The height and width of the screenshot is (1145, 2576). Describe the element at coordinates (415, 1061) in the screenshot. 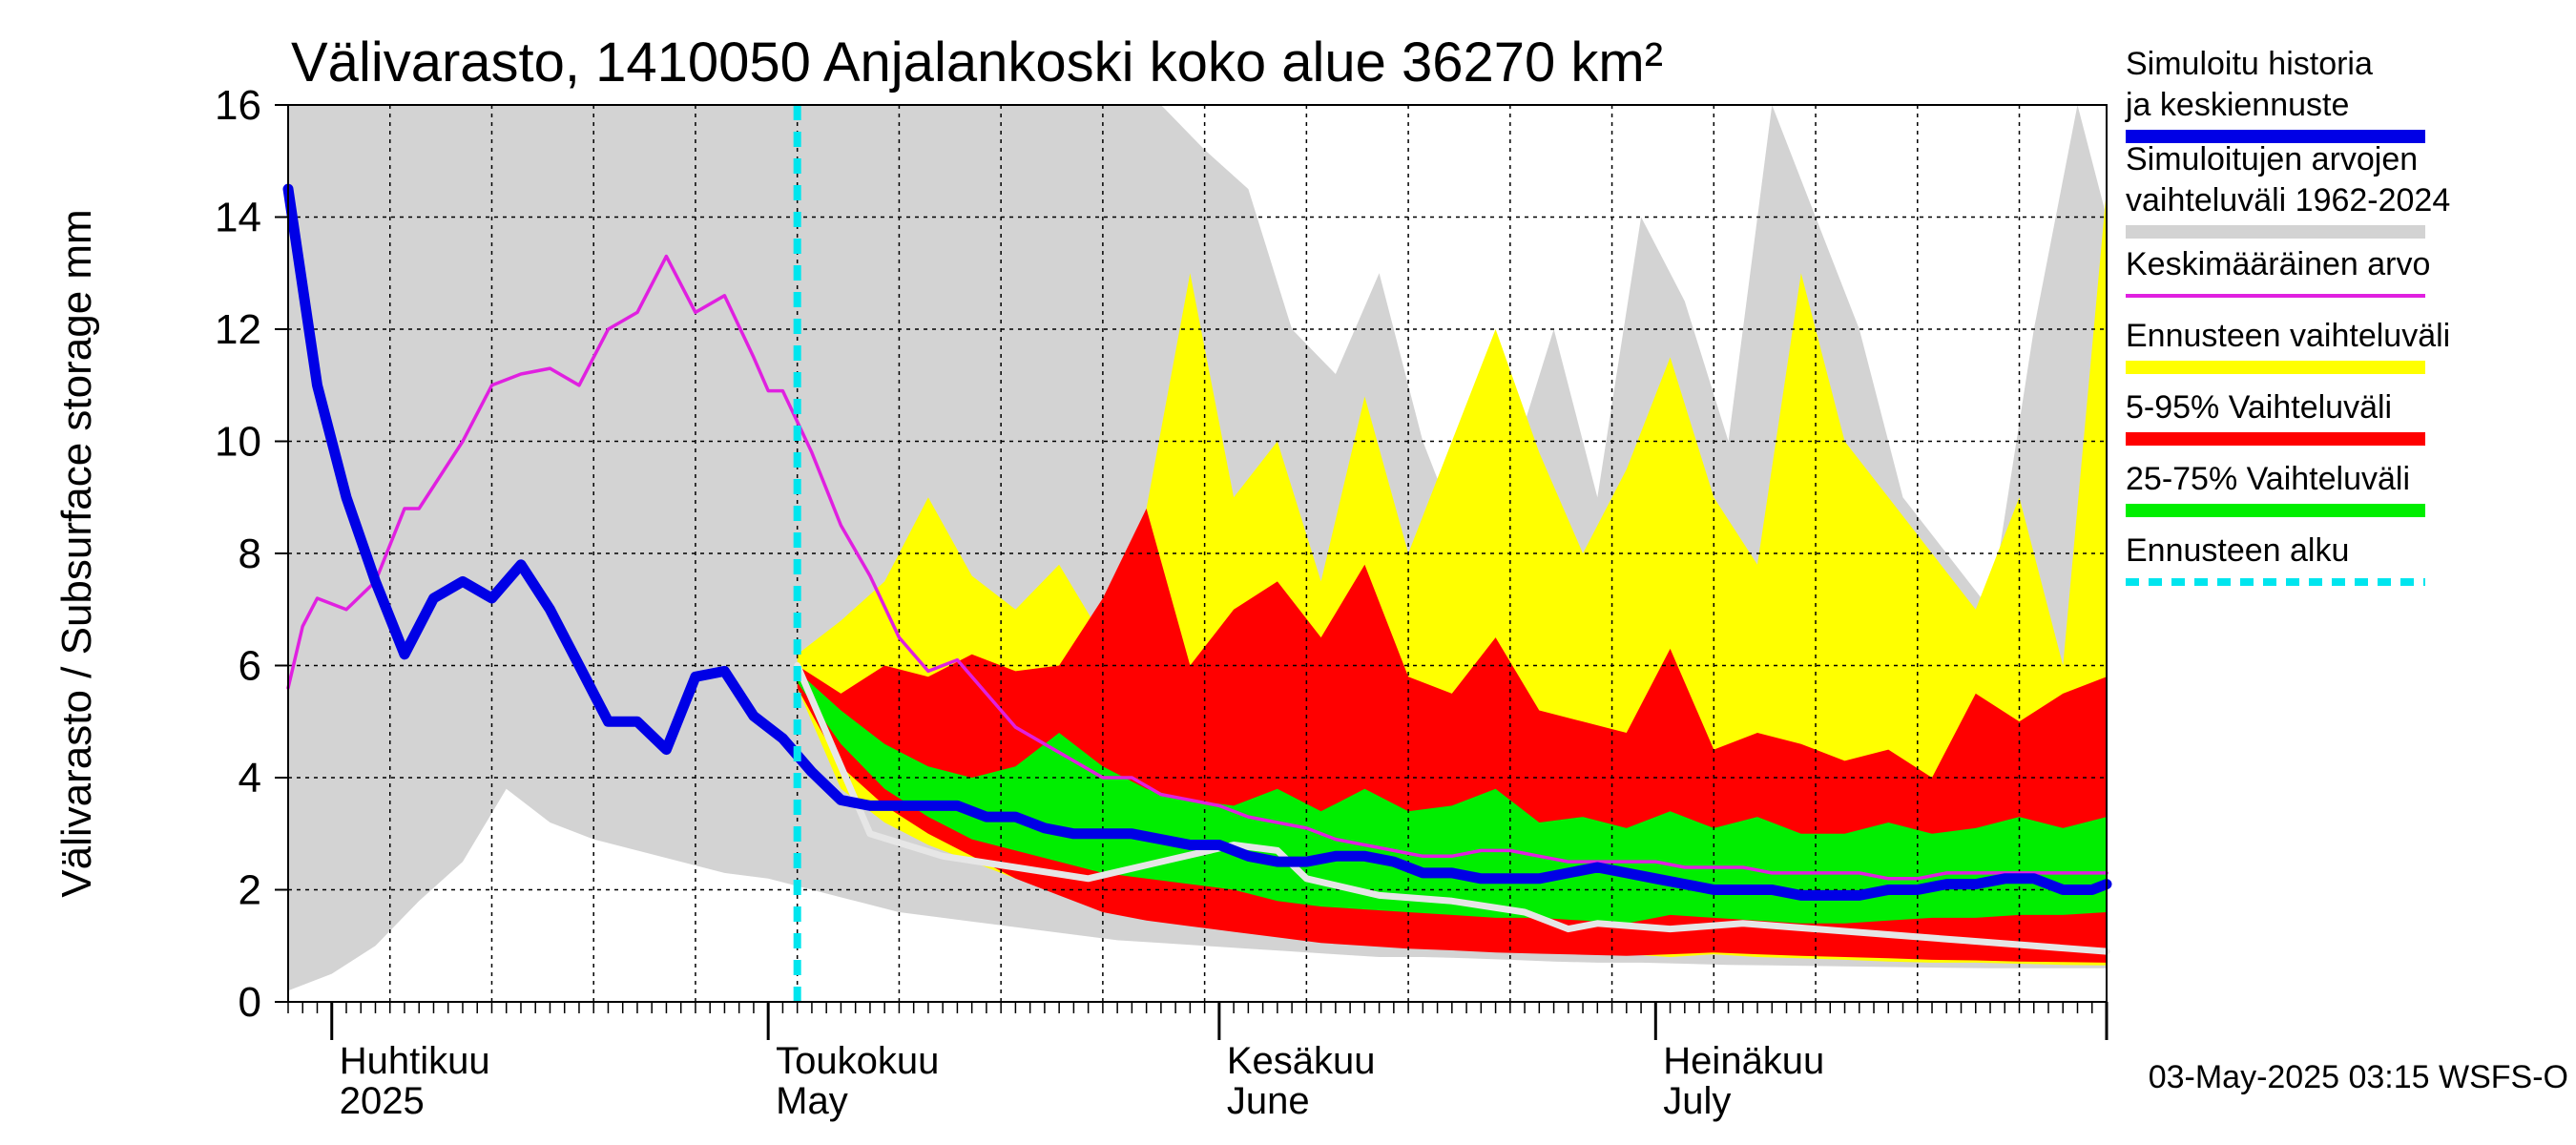

I see `x-month-label: Huhtikuu` at that location.